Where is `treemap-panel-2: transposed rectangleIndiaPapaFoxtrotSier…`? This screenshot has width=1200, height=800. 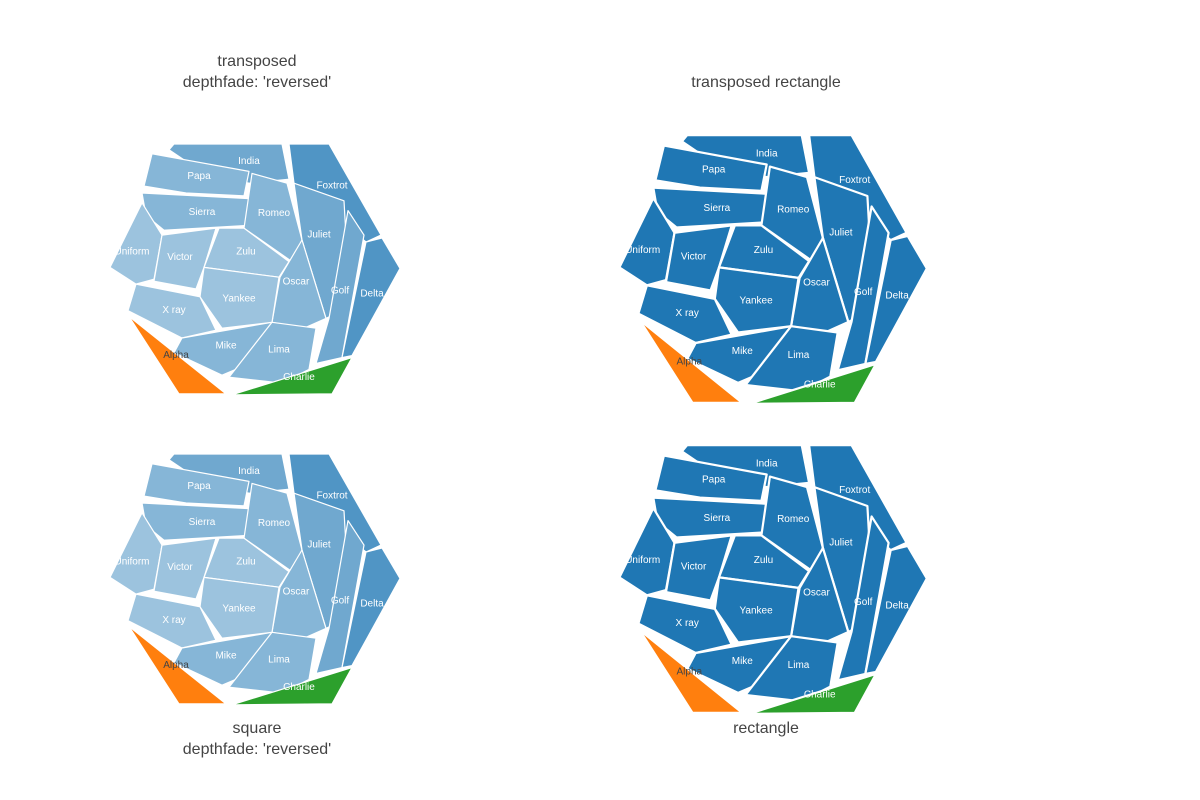
treemap-panel-2: transposed rectangleIndiaPapaFoxtrotSier… is located at coordinates (773, 239).